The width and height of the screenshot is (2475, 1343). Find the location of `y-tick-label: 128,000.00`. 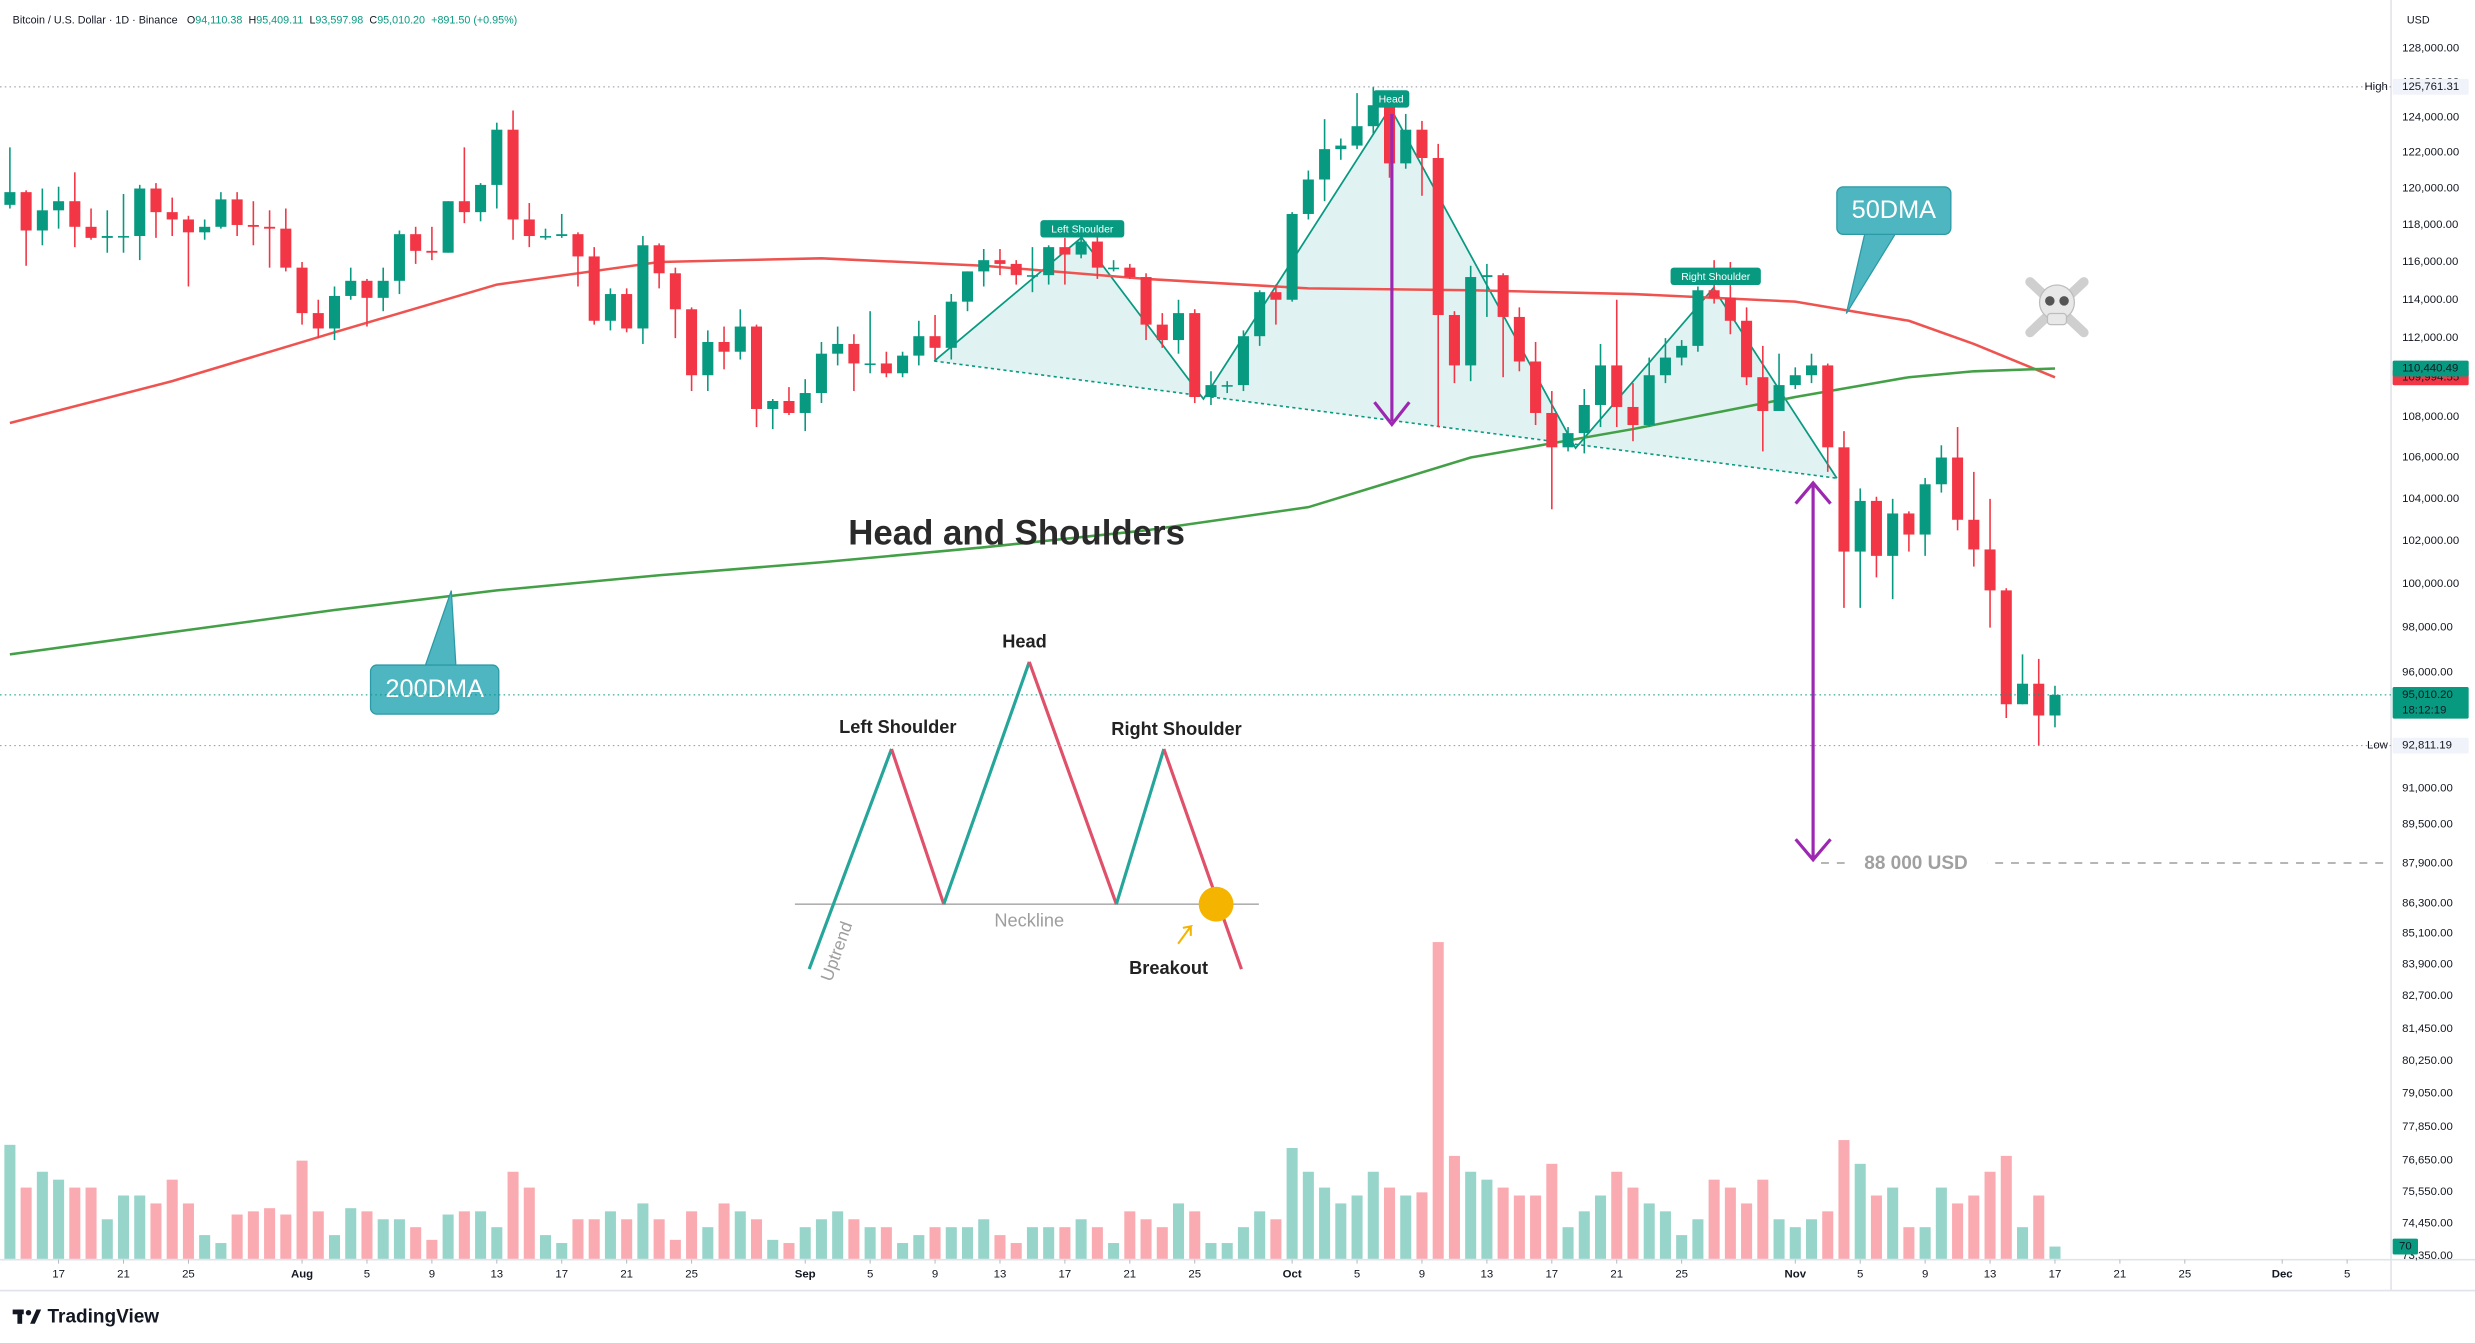

y-tick-label: 128,000.00 is located at coordinates (2430, 49).